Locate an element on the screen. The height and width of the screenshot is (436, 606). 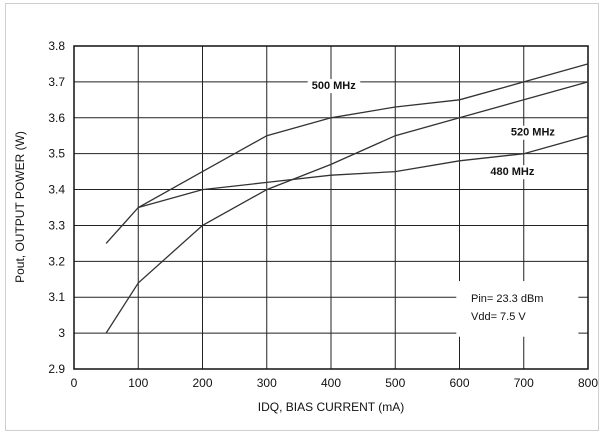
y-tick-label: 3.8 is located at coordinates (56, 46).